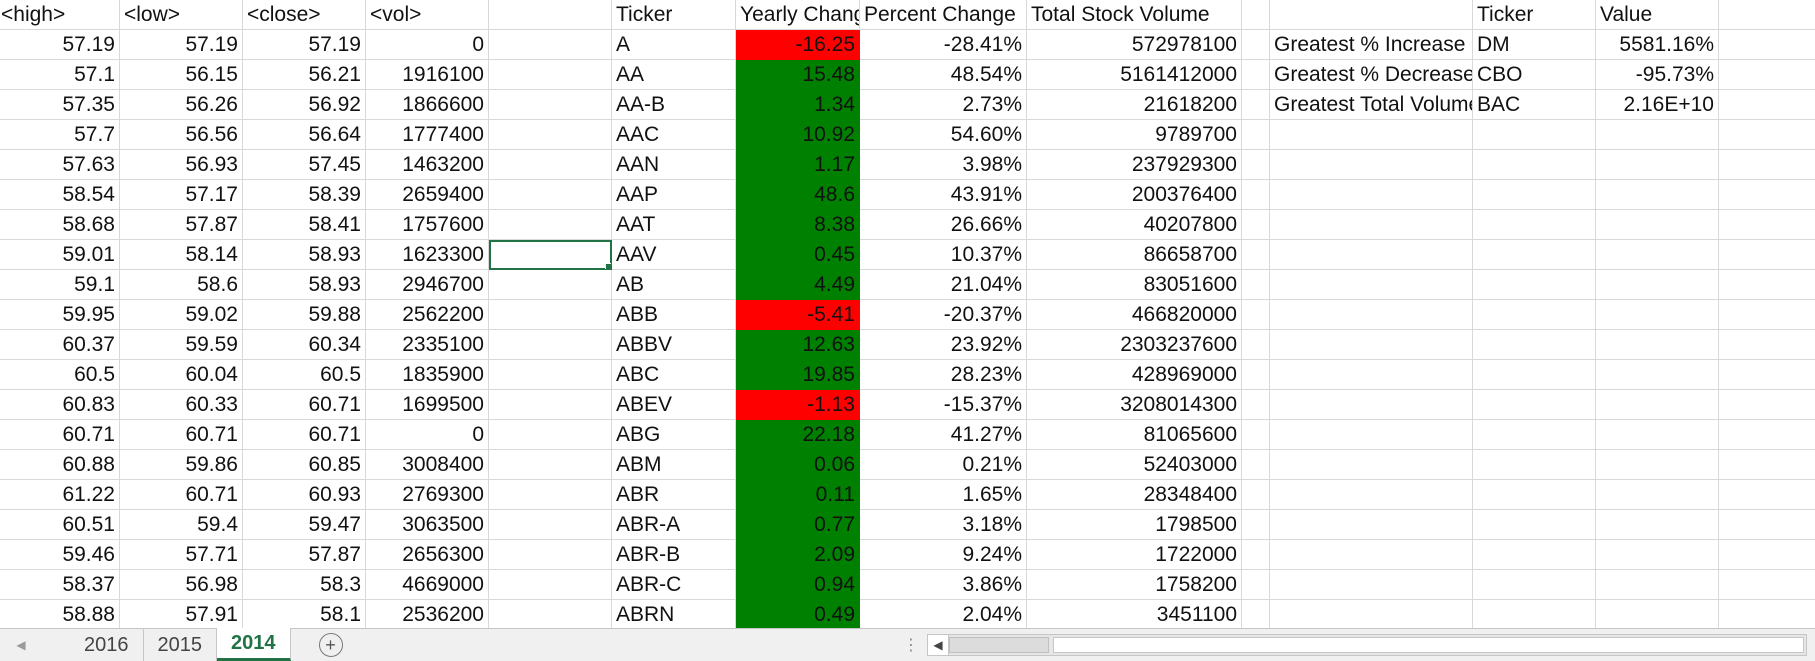 Image resolution: width=1815 pixels, height=661 pixels. What do you see at coordinates (60, 15) in the screenshot?
I see `header-high: <high>` at bounding box center [60, 15].